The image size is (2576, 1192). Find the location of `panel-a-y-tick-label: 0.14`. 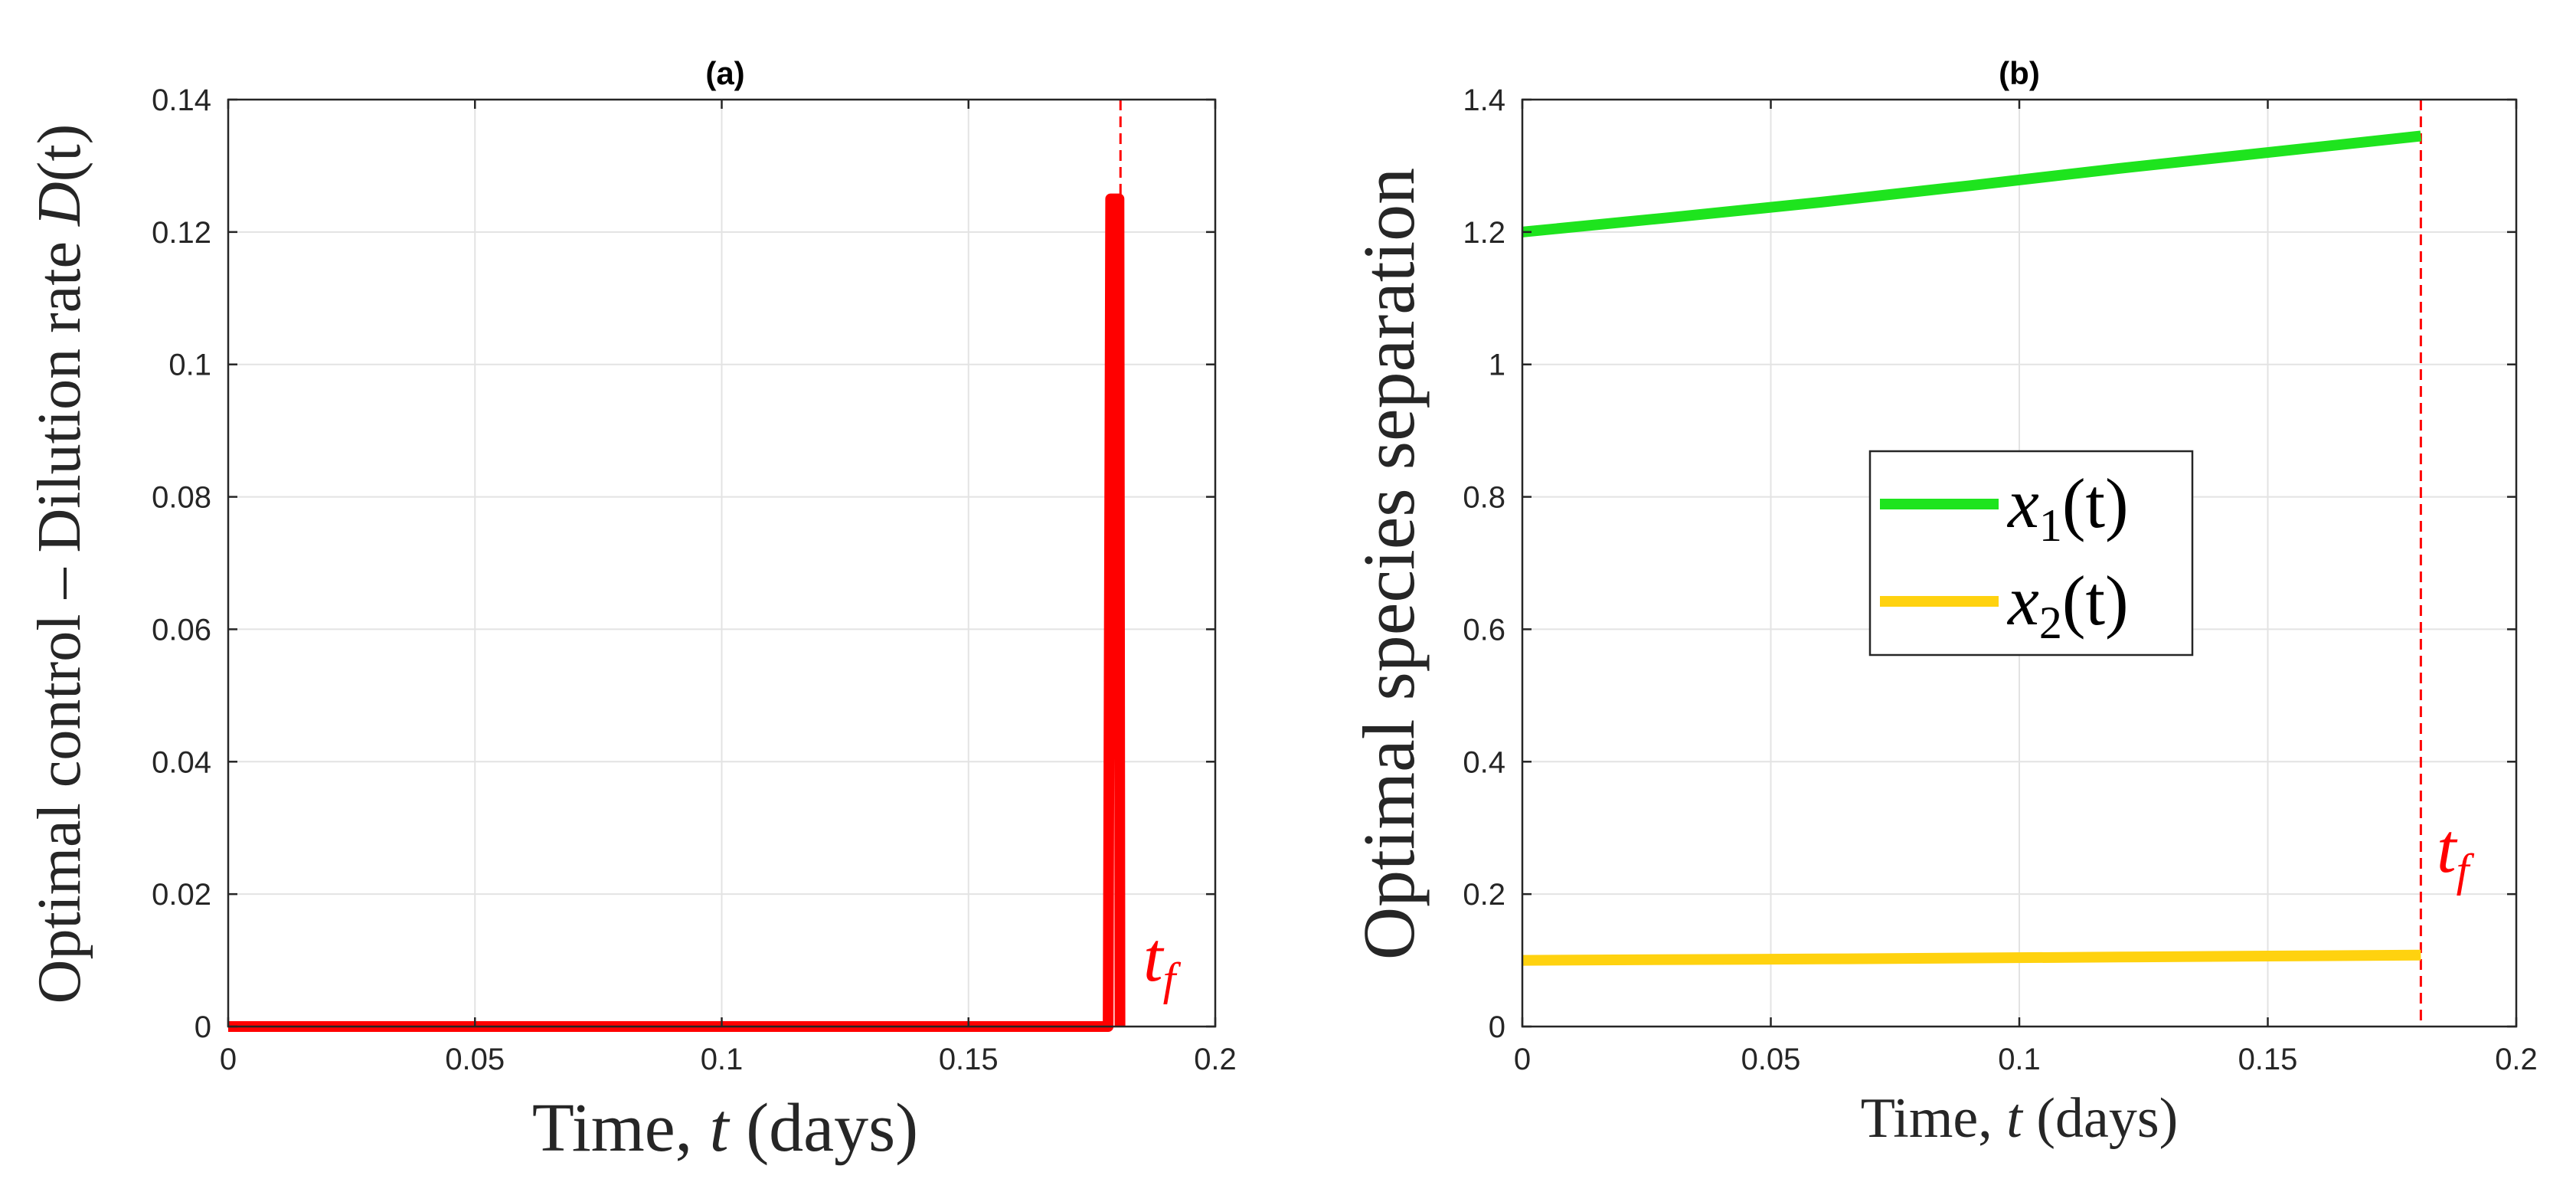

panel-a-y-tick-label: 0.14 is located at coordinates (181, 100).